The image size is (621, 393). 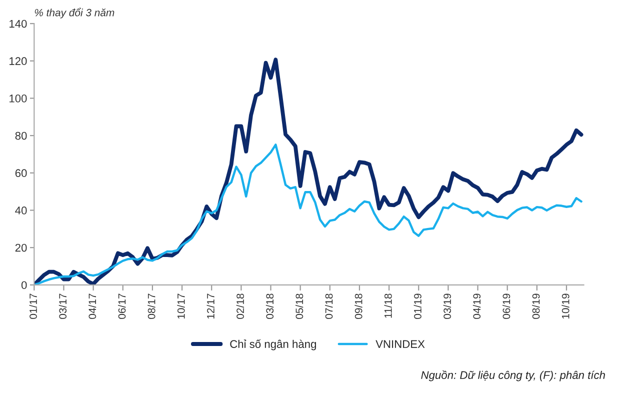 I want to click on y-tick-label: 20, so click(x=21, y=248).